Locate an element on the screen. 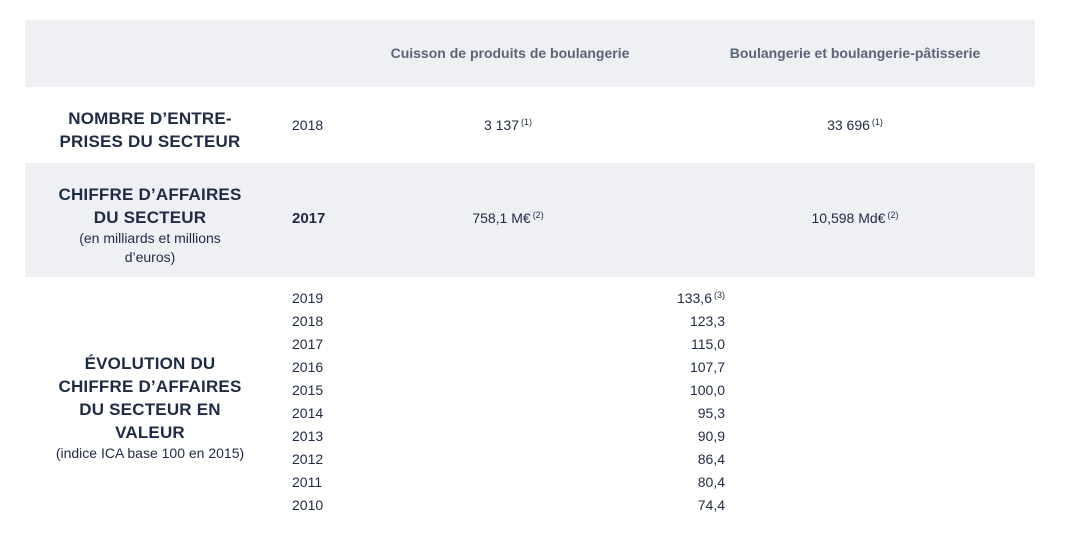 The height and width of the screenshot is (540, 1068). index-year: 2014 is located at coordinates (308, 413).